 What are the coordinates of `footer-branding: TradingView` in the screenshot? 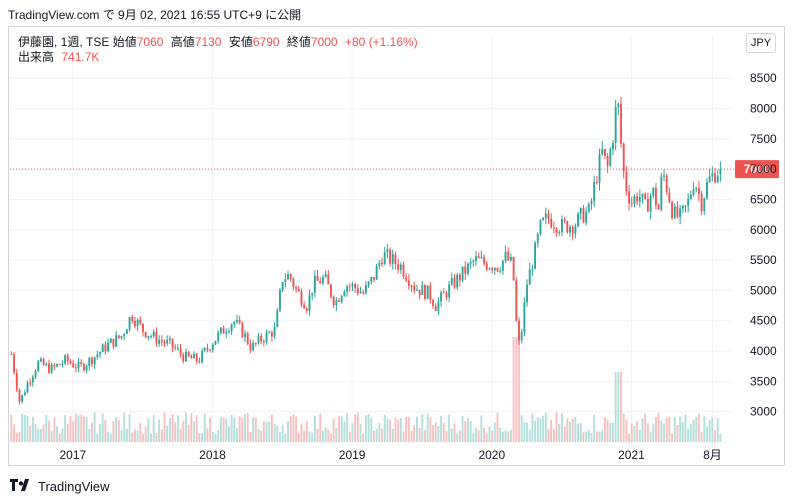 It's located at (60, 486).